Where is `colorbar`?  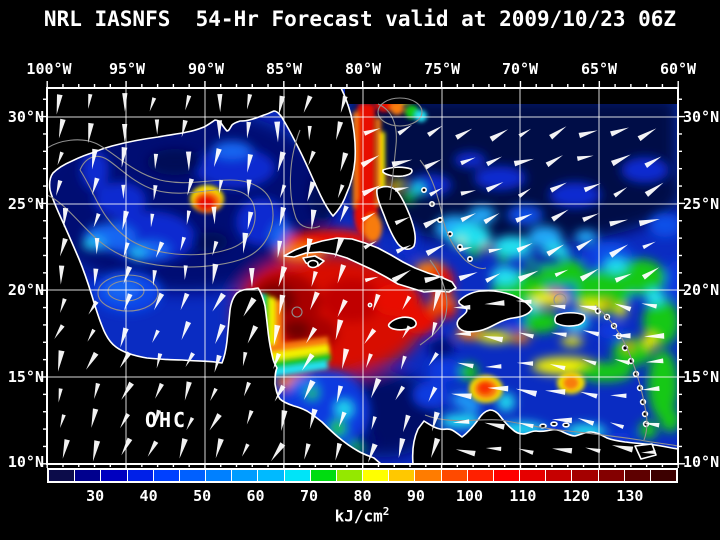 colorbar is located at coordinates (362, 475).